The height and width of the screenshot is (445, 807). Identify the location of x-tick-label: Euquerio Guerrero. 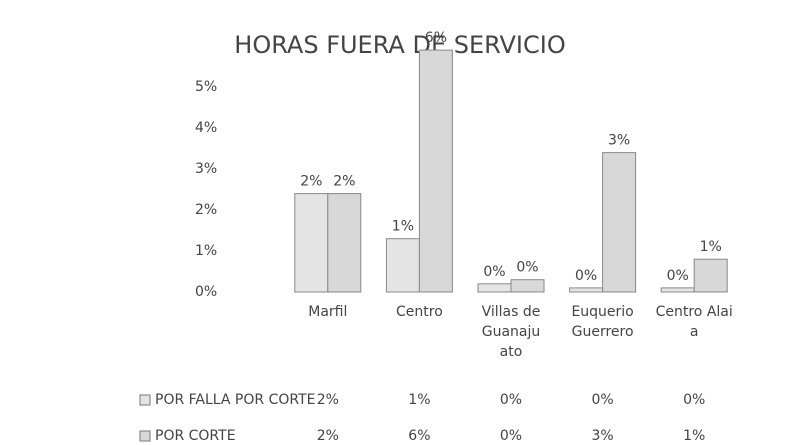
(602, 322).